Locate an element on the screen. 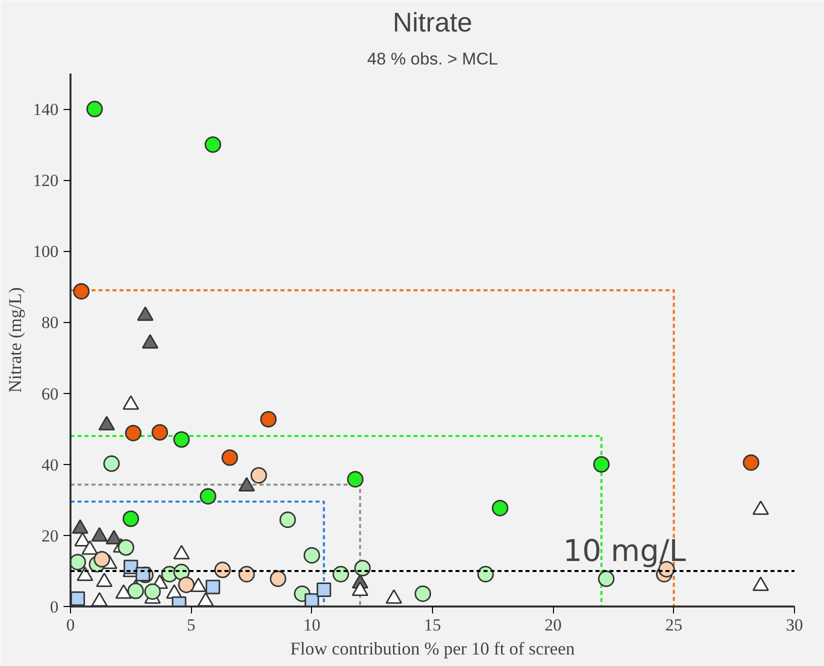 This screenshot has width=824, height=666. x-tick-label: 30 is located at coordinates (794, 625).